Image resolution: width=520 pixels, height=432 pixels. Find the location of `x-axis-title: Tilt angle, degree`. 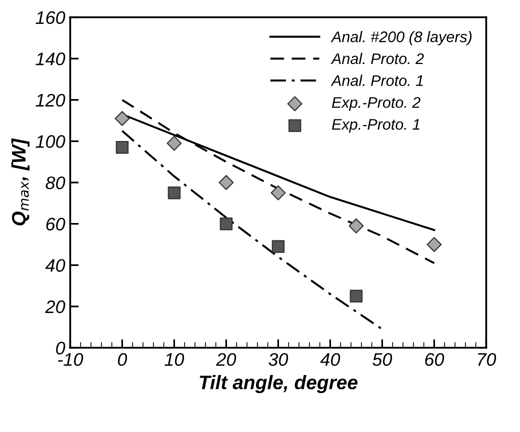

x-axis-title: Tilt angle, degree is located at coordinates (279, 384).